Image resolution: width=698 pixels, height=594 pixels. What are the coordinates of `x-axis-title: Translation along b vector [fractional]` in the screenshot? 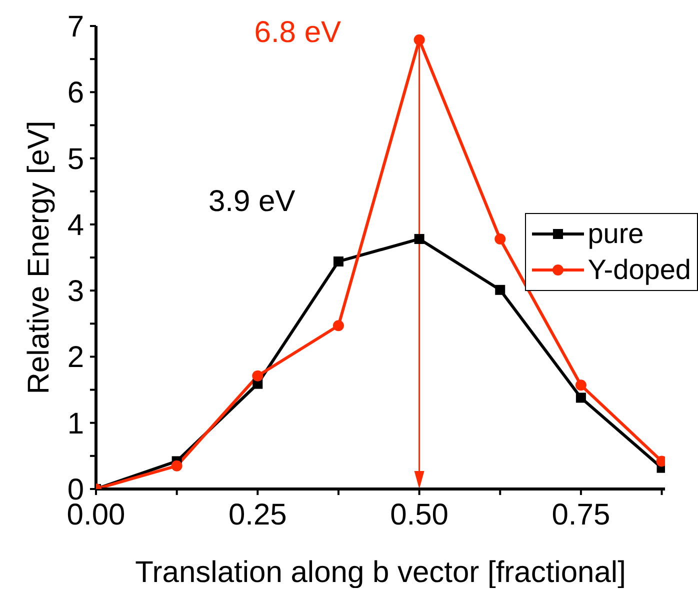 It's located at (380, 572).